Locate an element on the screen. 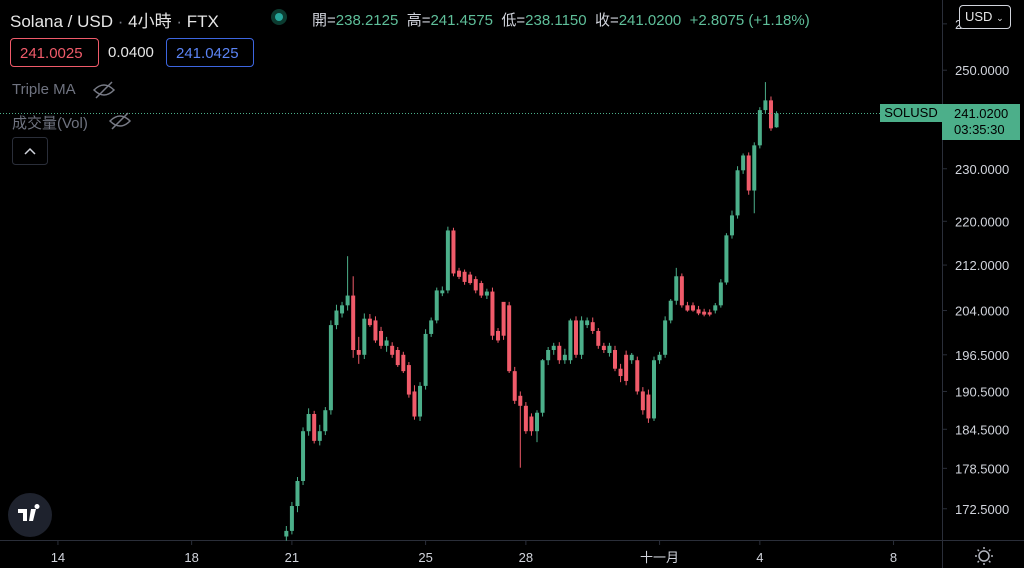  y-tick-label: 184.5000 is located at coordinates (982, 429).